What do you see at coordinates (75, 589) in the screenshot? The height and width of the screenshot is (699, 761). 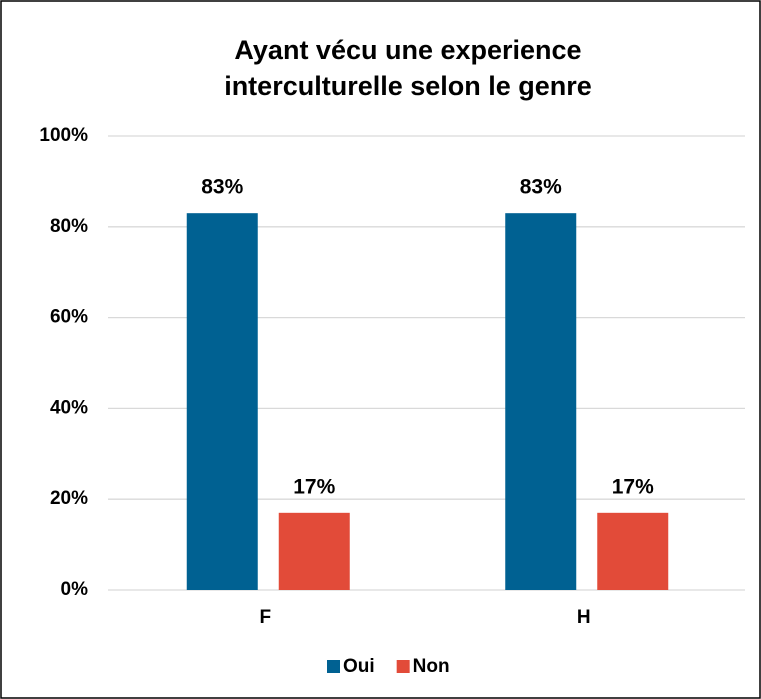 I see `y-tick-label: 0%` at bounding box center [75, 589].